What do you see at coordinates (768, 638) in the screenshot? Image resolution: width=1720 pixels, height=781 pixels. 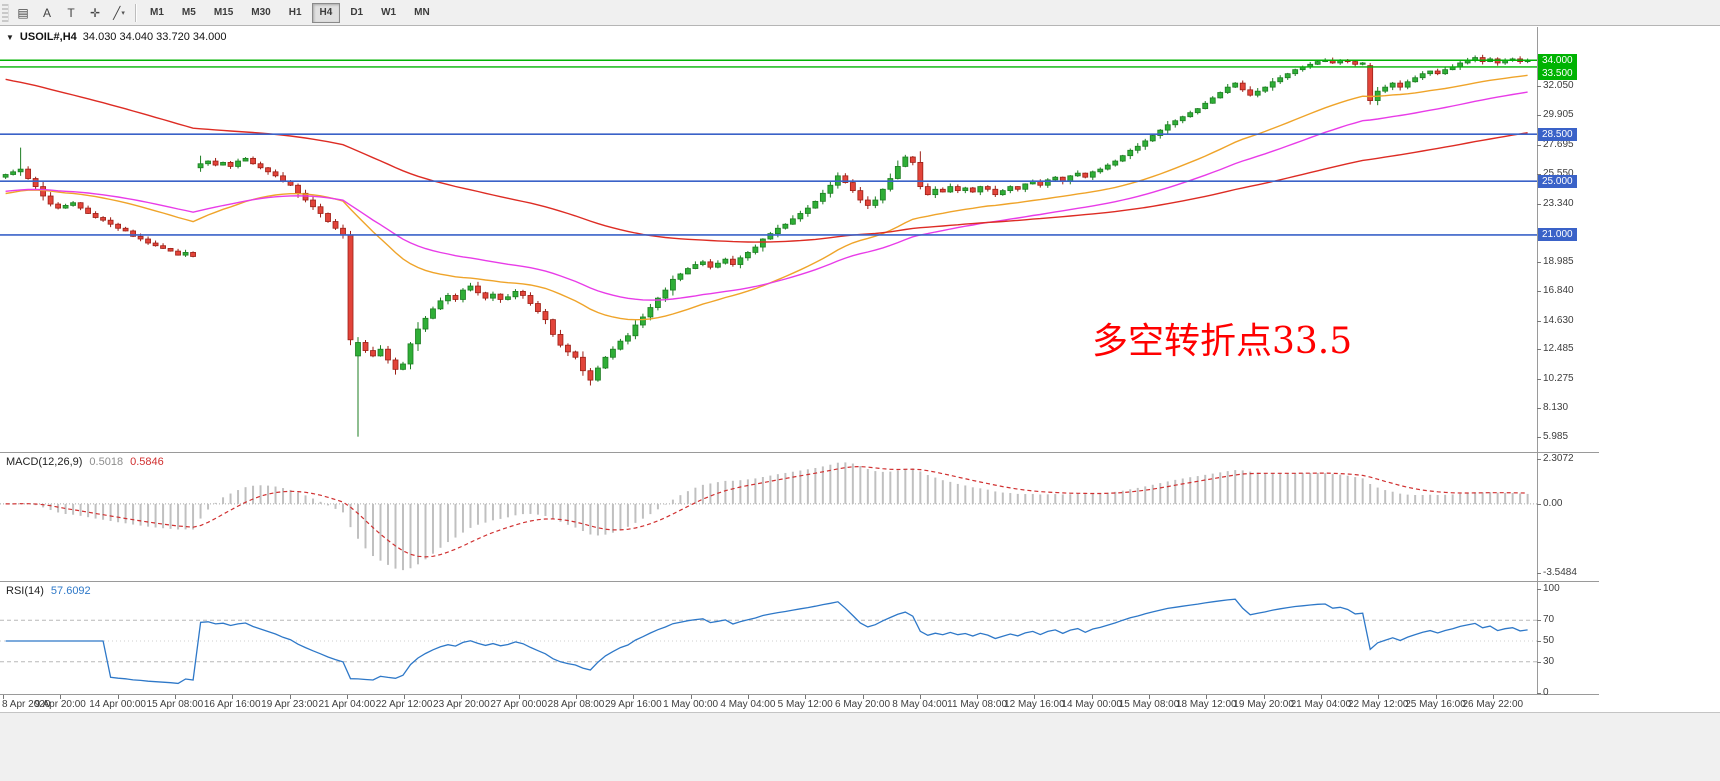 I see `rsi-panel-canvas` at bounding box center [768, 638].